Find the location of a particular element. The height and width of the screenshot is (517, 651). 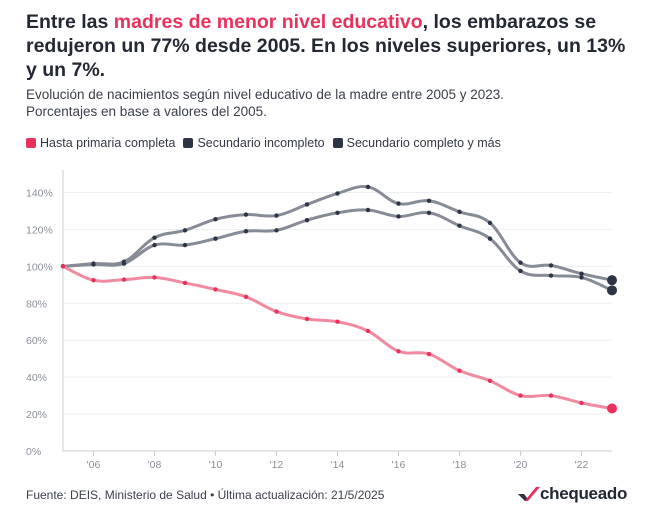

check-mark-icon is located at coordinates (529, 494).